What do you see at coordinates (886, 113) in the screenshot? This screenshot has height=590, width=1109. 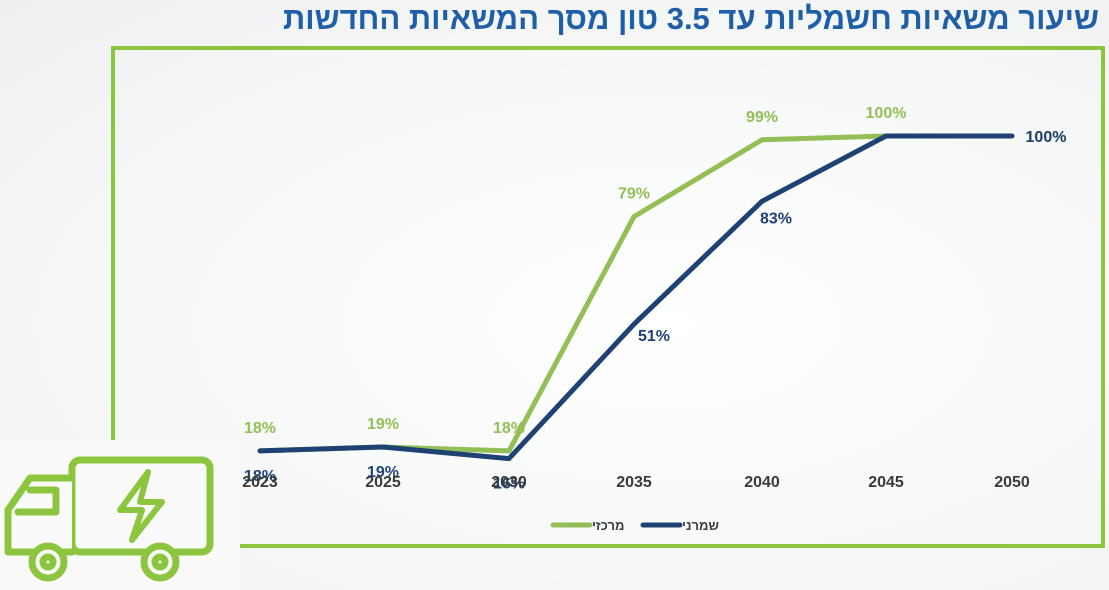 I see `data-label-0-5: 100%` at bounding box center [886, 113].